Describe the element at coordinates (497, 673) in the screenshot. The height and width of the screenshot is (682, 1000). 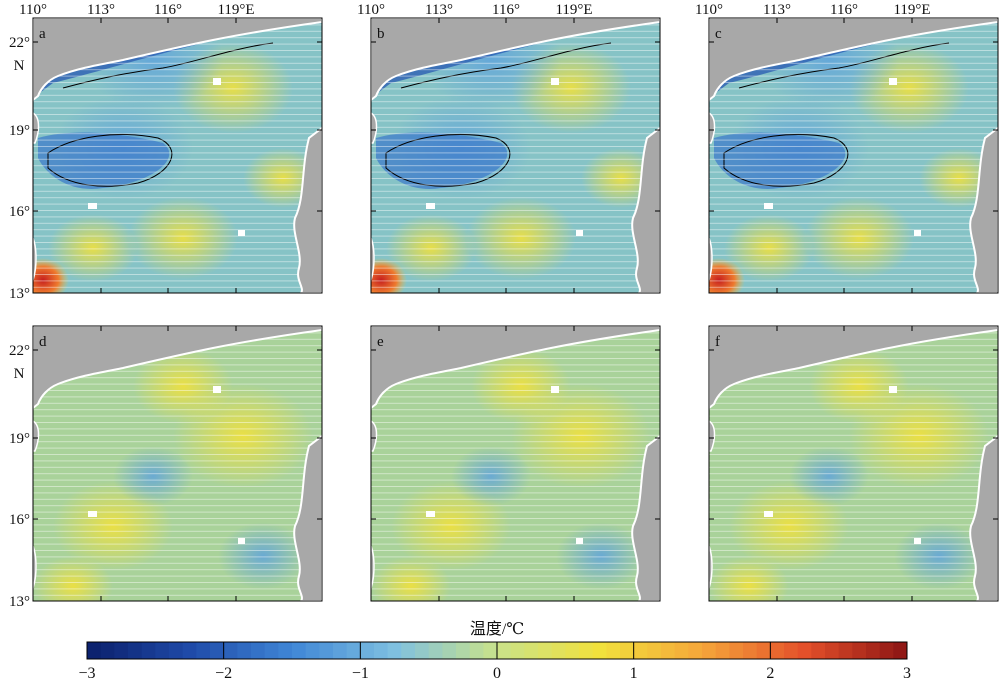
I see `colorbar-tick-label: 0` at that location.